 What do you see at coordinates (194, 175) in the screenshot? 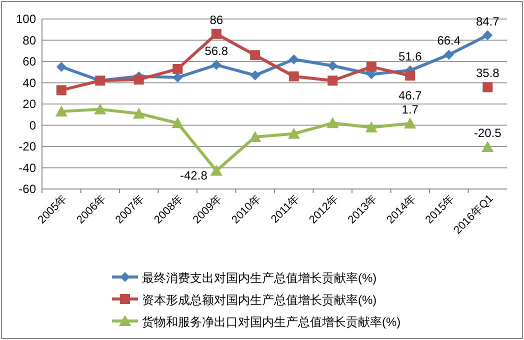
I see `data-label: -42.8` at bounding box center [194, 175].